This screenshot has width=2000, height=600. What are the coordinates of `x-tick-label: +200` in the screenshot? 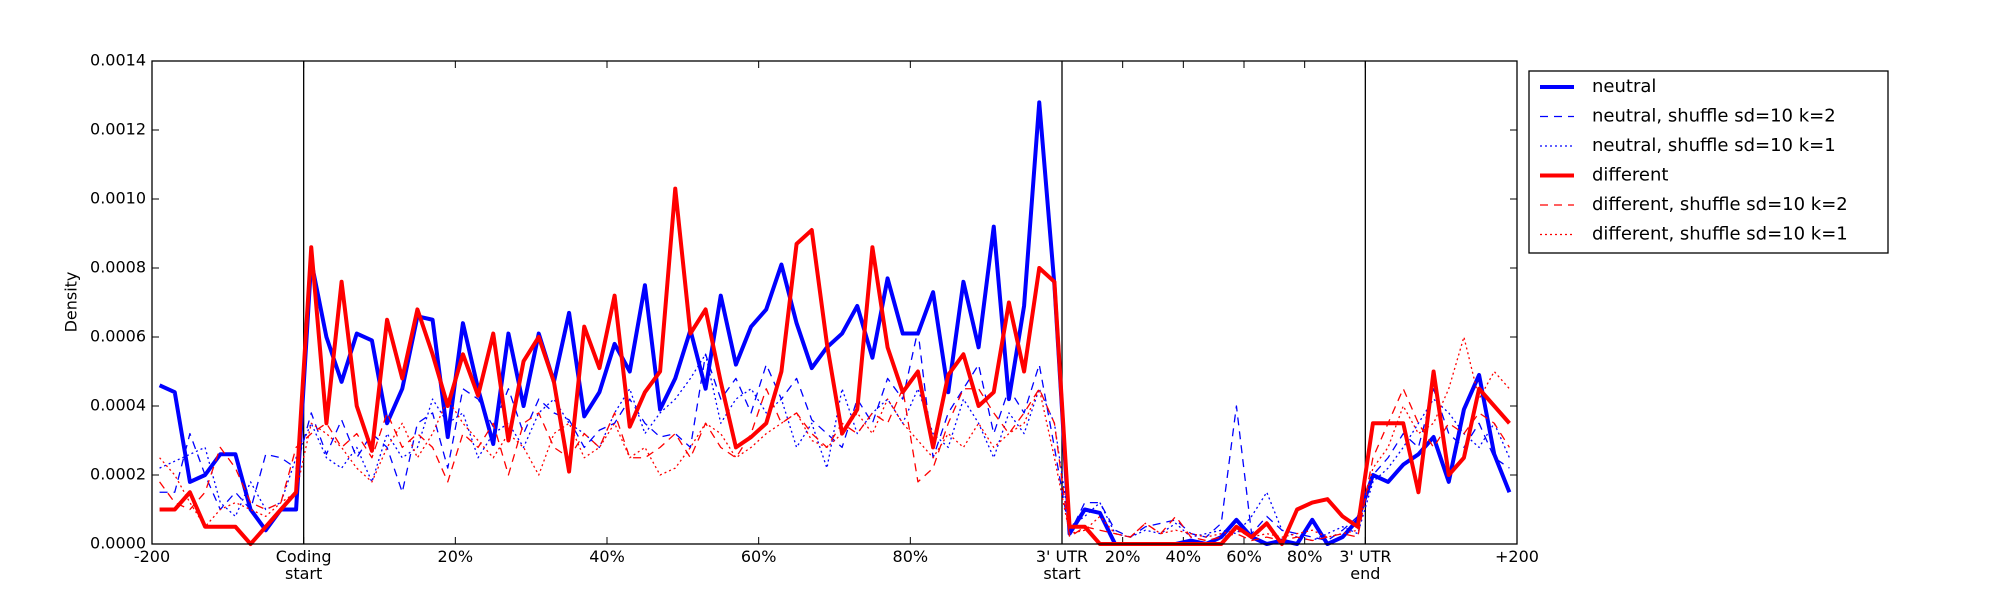 It's located at (1517, 557).